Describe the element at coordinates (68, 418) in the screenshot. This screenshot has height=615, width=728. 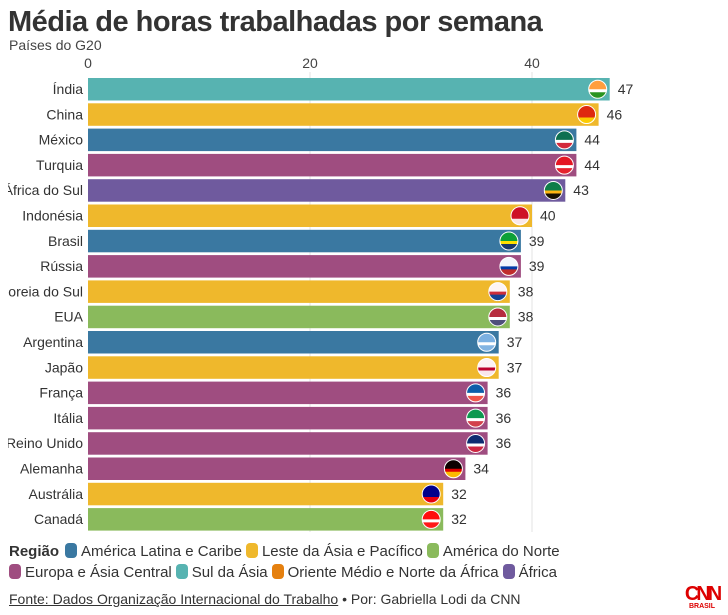
I see `category-label: Itália` at that location.